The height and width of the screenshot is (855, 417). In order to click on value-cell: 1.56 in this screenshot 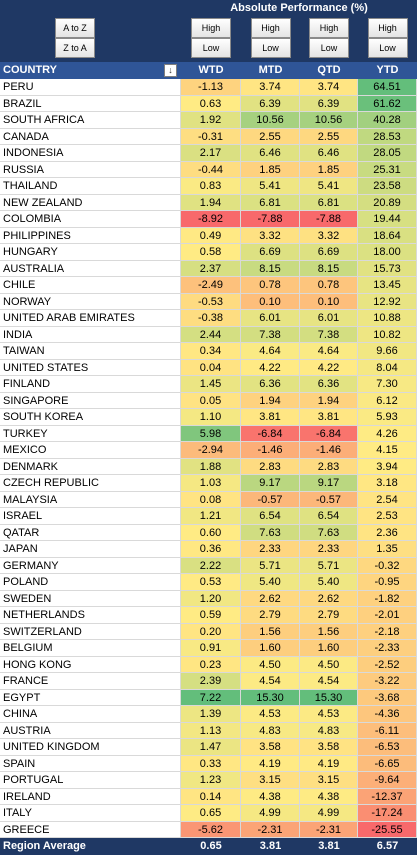, I will do `click(329, 631)`.